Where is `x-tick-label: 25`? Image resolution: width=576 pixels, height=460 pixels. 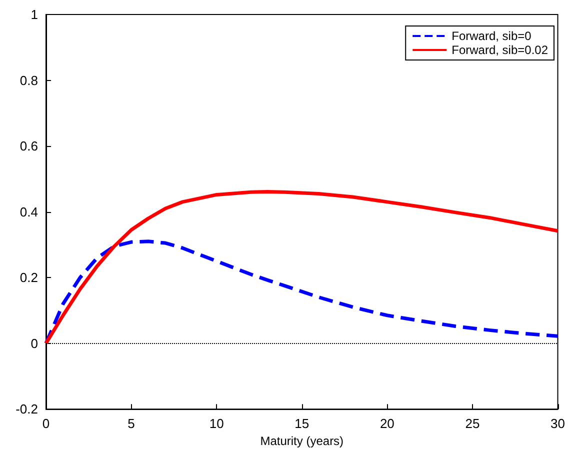
x-tick-label: 25 is located at coordinates (472, 424).